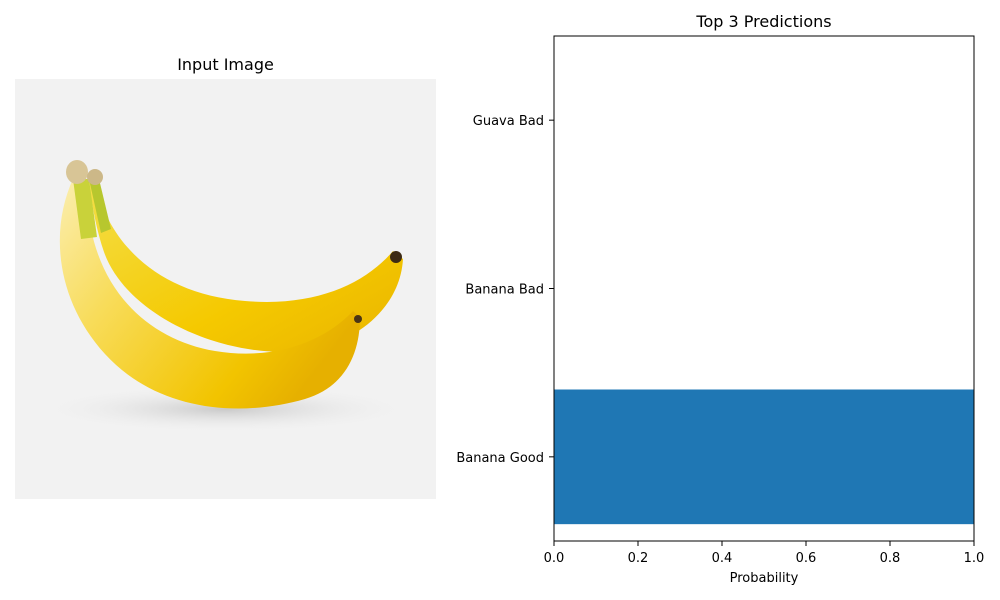 This screenshot has width=1000, height=600. Describe the element at coordinates (890, 558) in the screenshot. I see `x-tick-label: 0.8` at that location.